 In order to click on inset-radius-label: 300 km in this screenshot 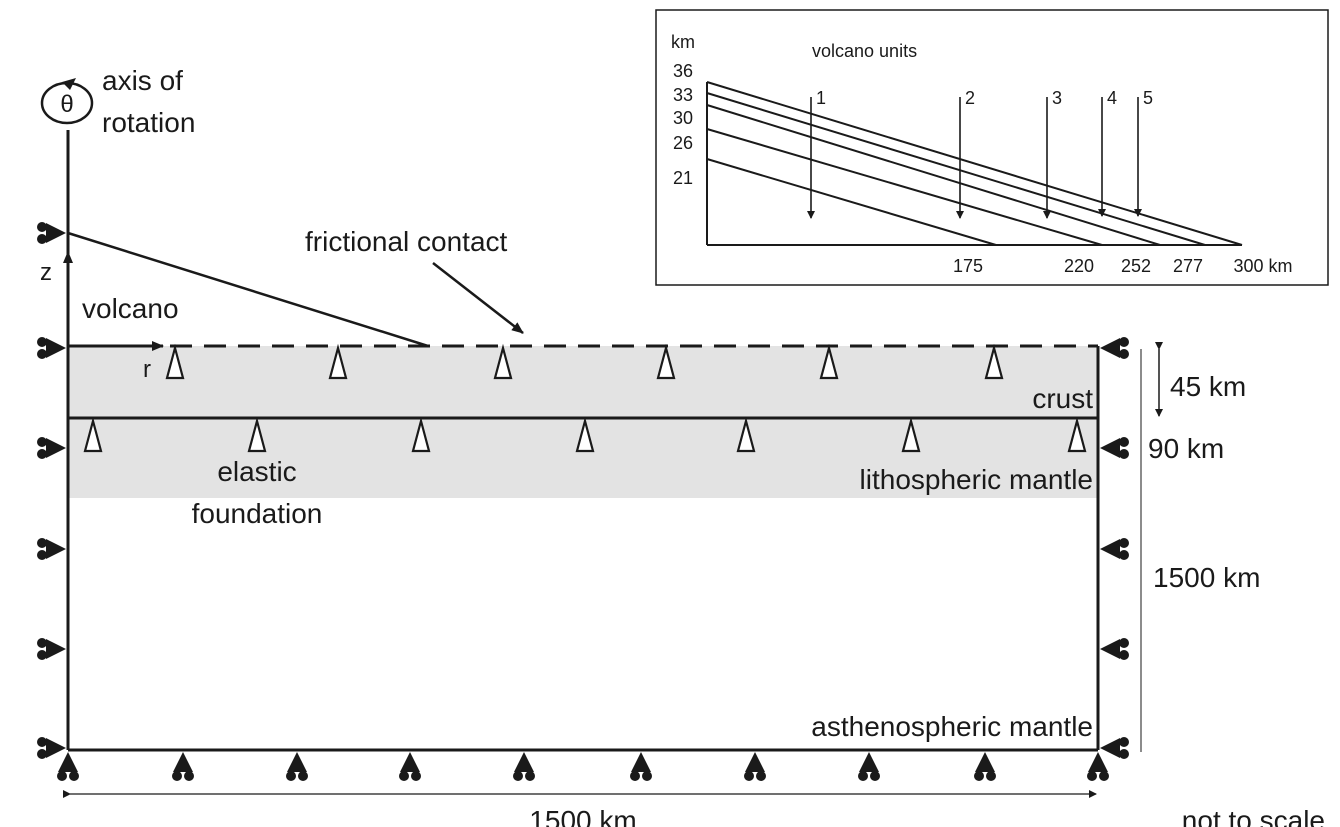, I will do `click(1262, 266)`.